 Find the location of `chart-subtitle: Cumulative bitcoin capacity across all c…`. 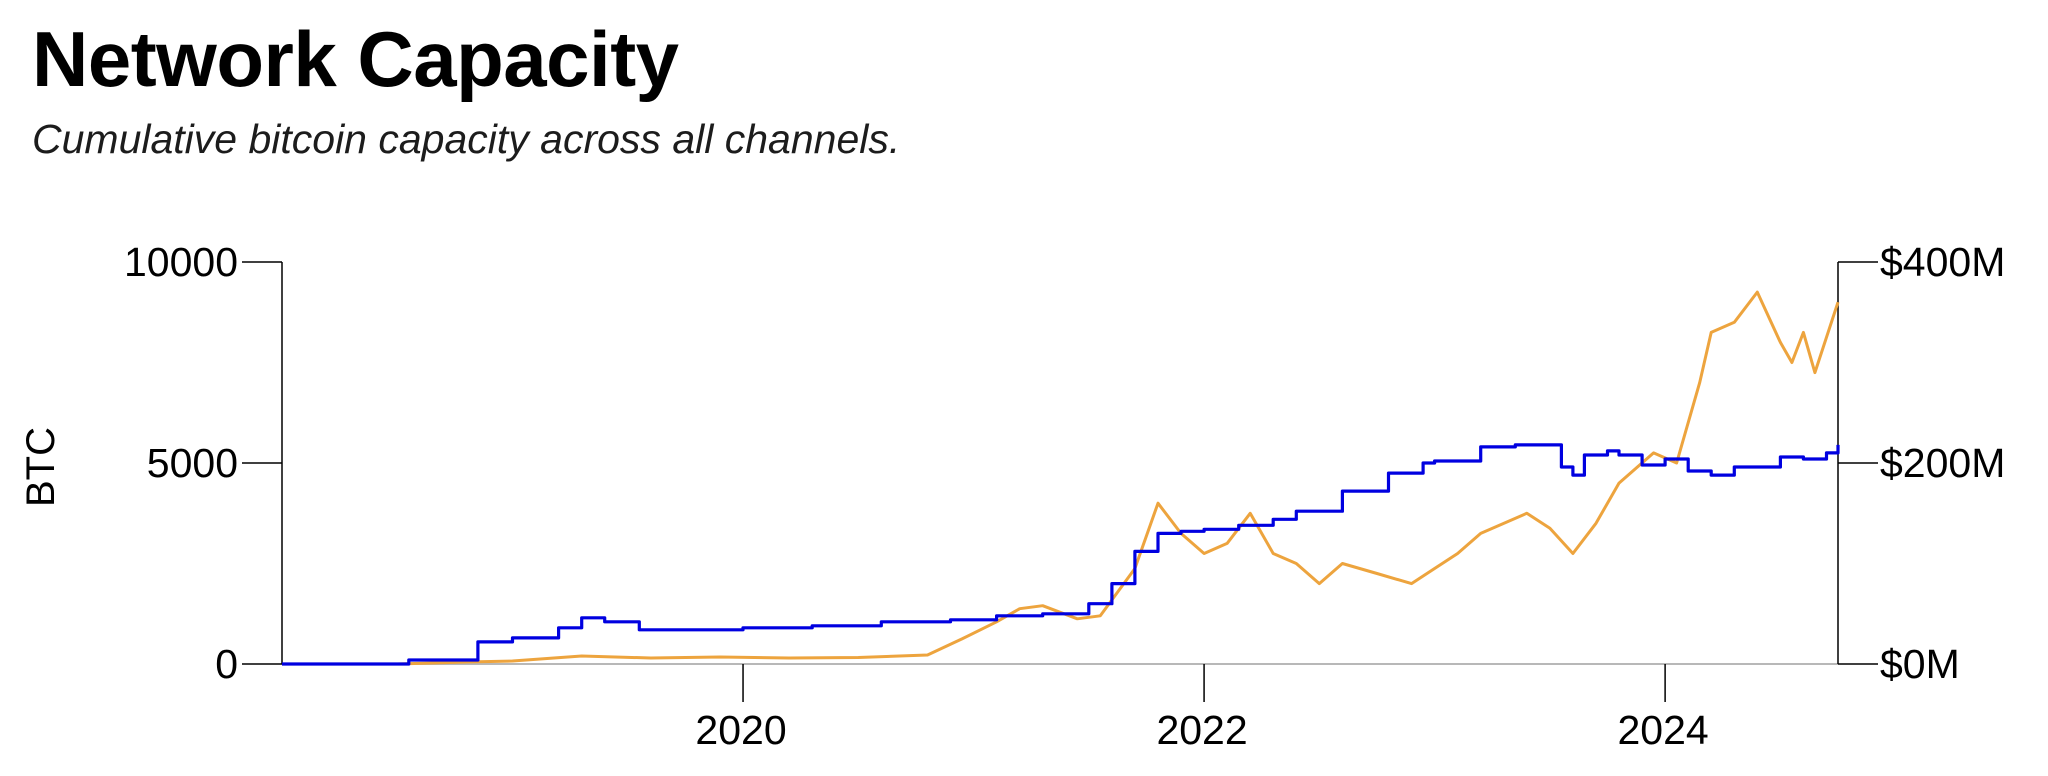

chart-subtitle: Cumulative bitcoin capacity across all c… is located at coordinates (466, 139).